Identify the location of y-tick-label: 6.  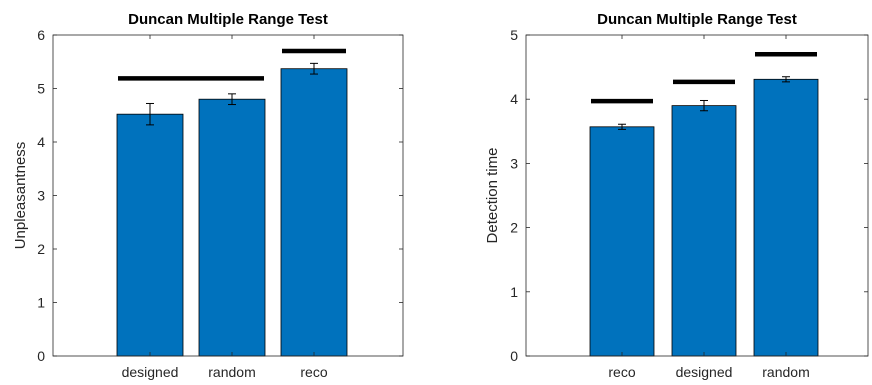
(41, 35).